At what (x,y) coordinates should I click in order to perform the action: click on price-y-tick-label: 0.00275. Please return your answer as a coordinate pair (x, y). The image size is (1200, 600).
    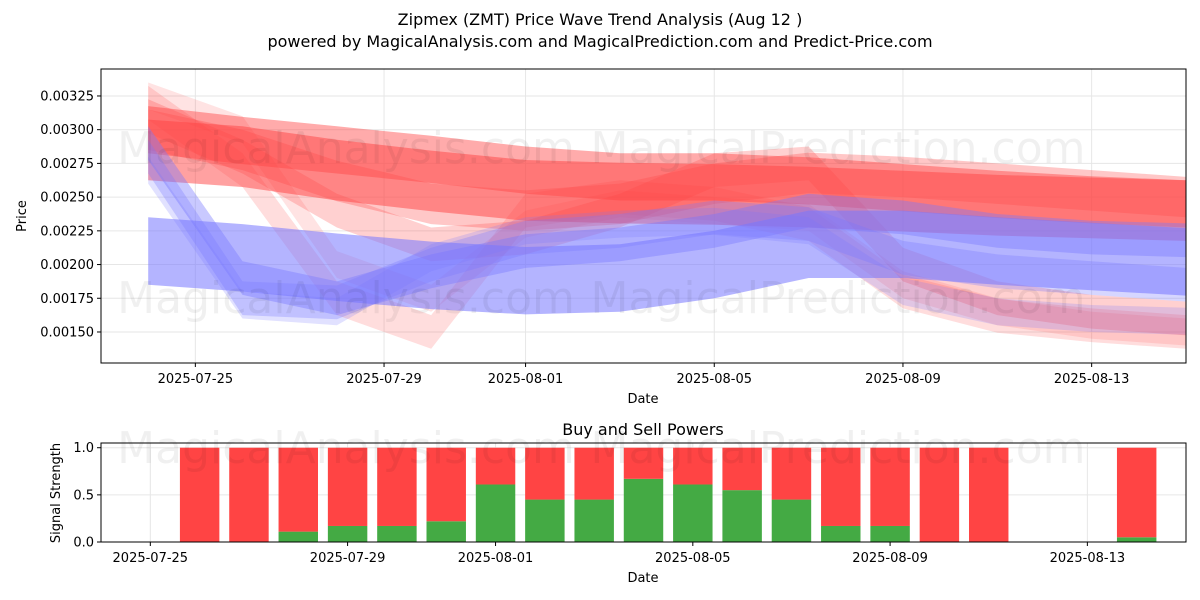
    Looking at the image, I should click on (67, 164).